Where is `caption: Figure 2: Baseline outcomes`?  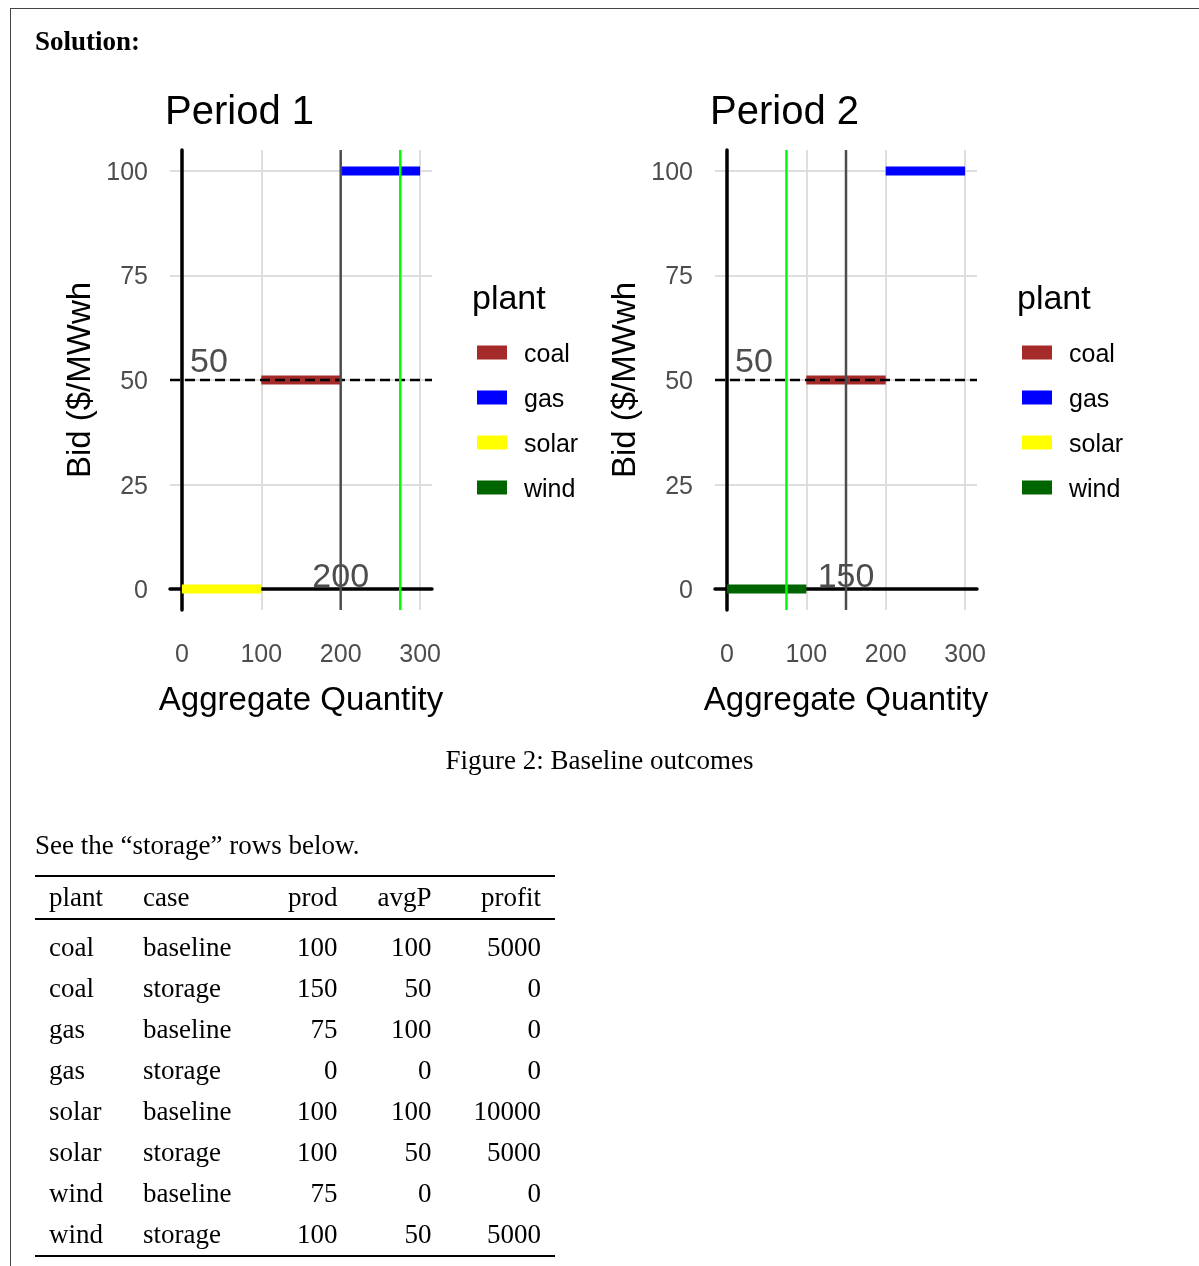 caption: Figure 2: Baseline outcomes is located at coordinates (599, 760).